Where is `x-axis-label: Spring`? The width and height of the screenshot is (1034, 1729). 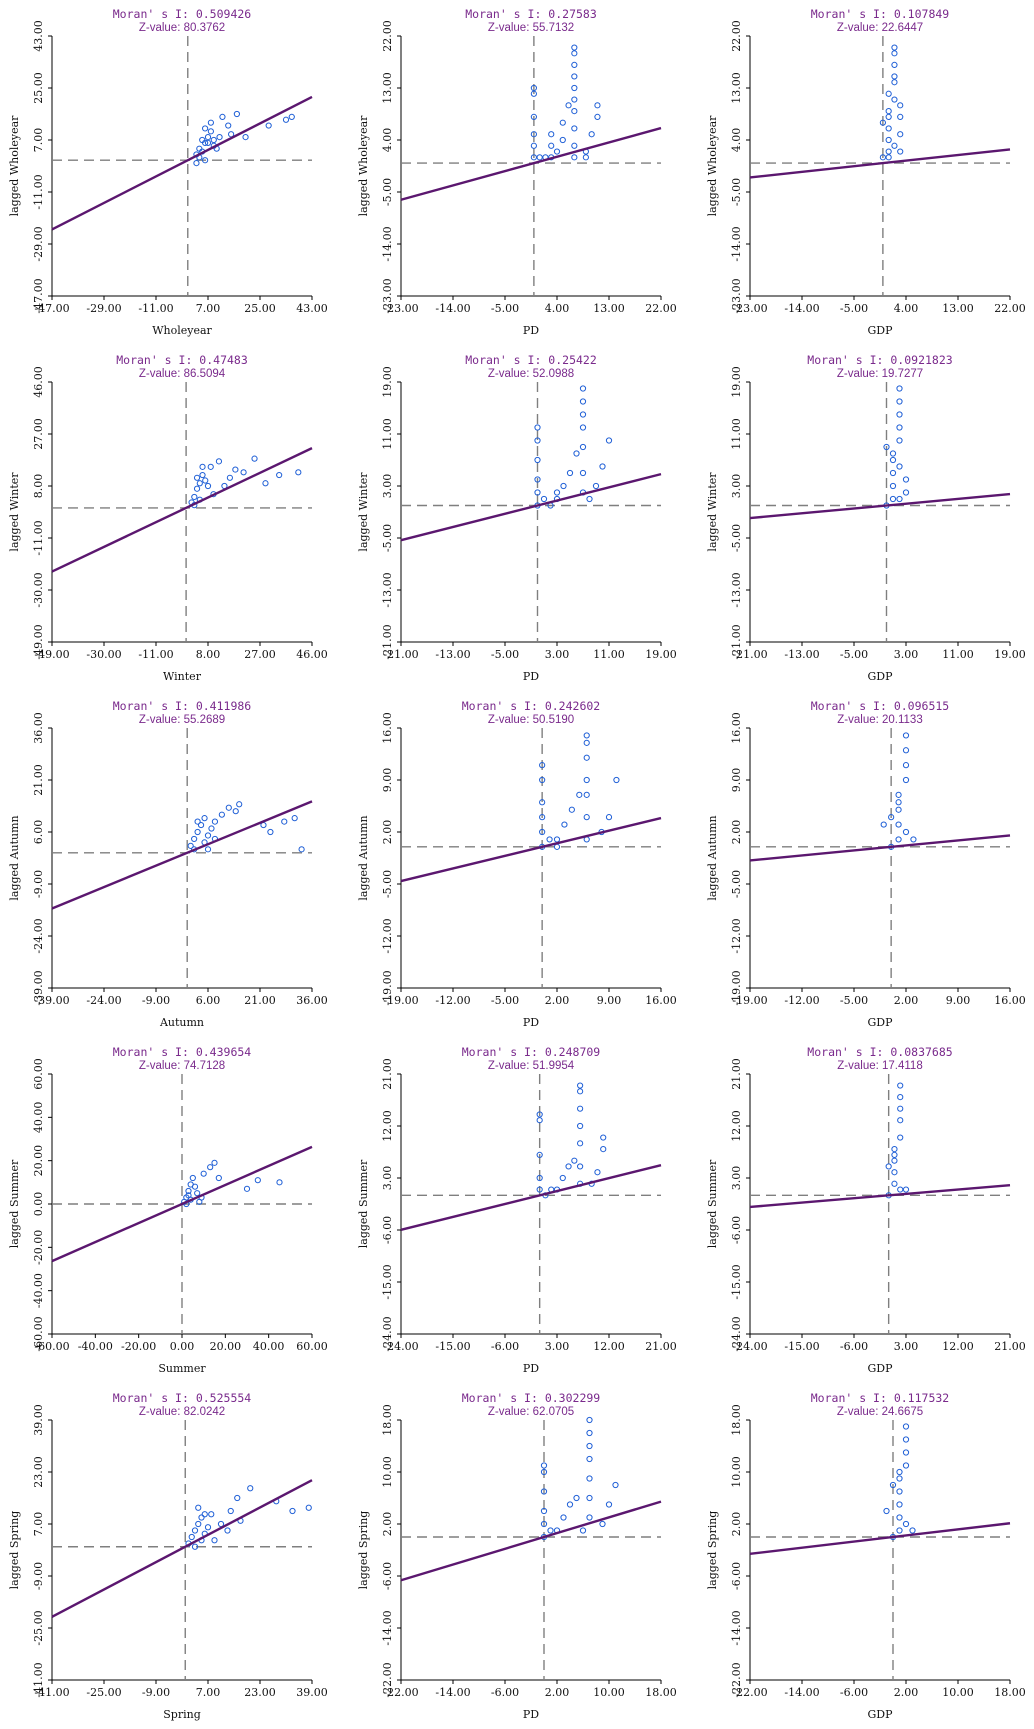 x-axis-label: Spring is located at coordinates (181, 1714).